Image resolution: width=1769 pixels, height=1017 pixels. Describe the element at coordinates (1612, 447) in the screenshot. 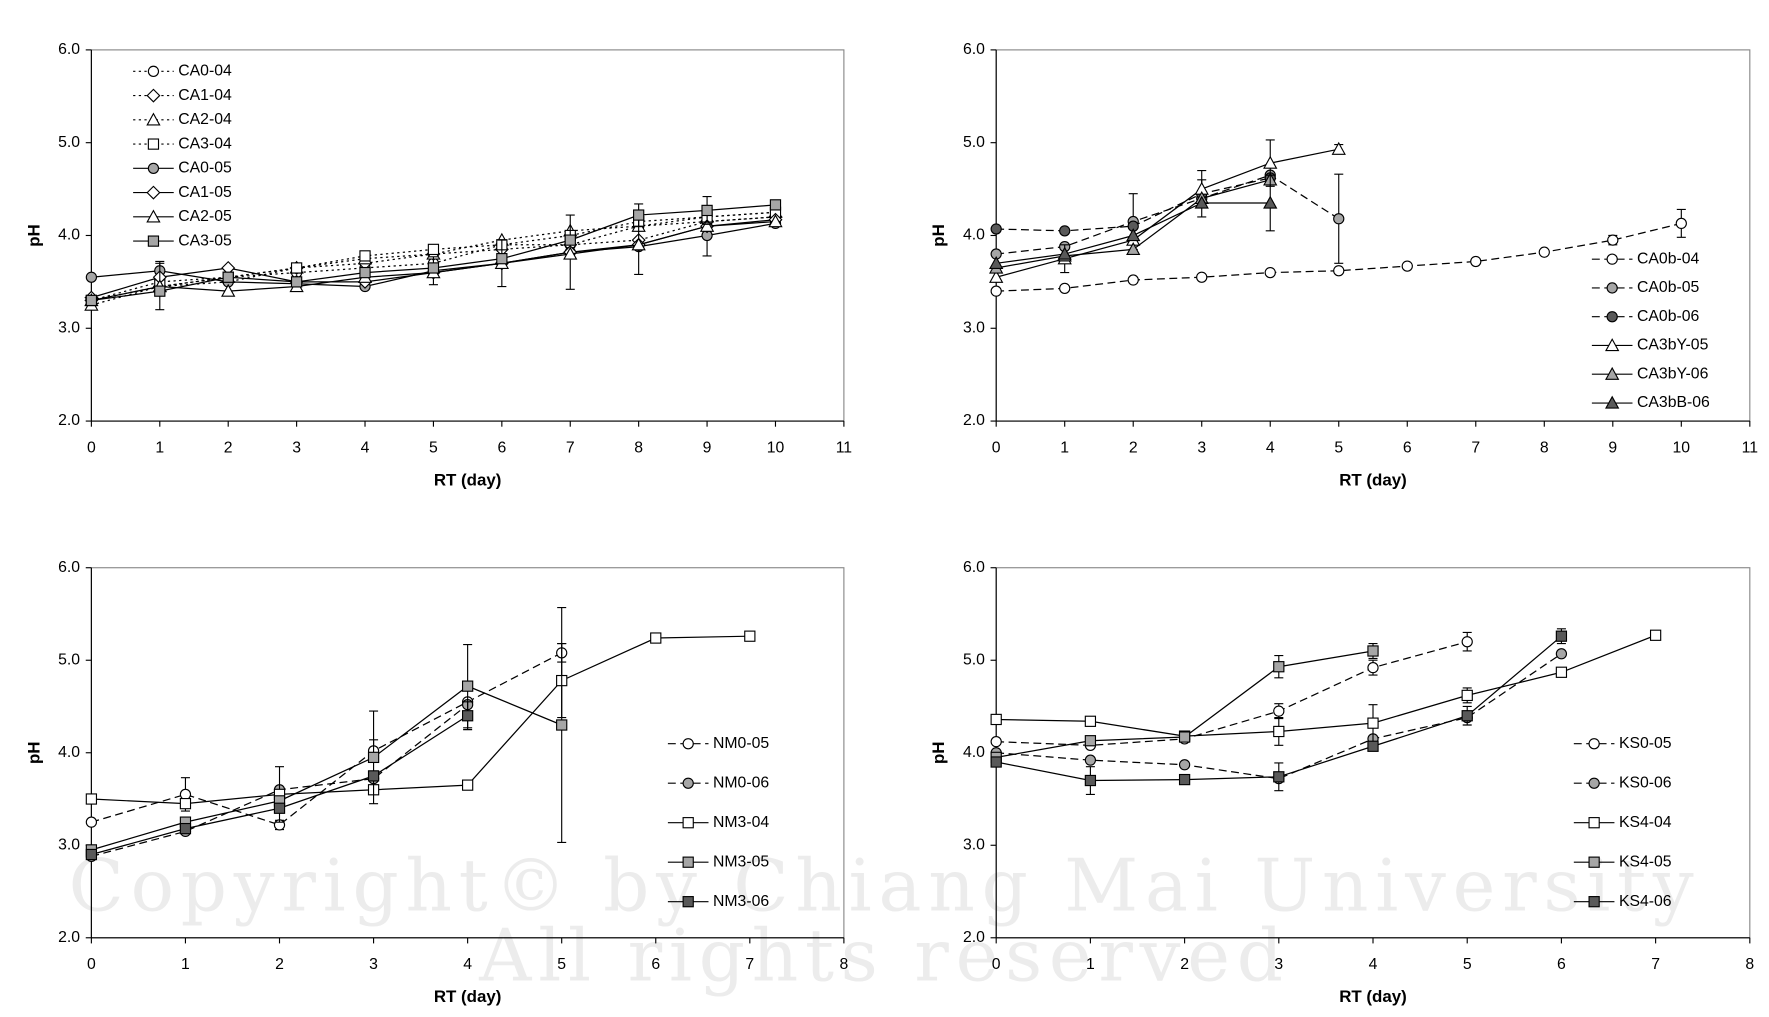

I see `x-tick-label: 9` at that location.